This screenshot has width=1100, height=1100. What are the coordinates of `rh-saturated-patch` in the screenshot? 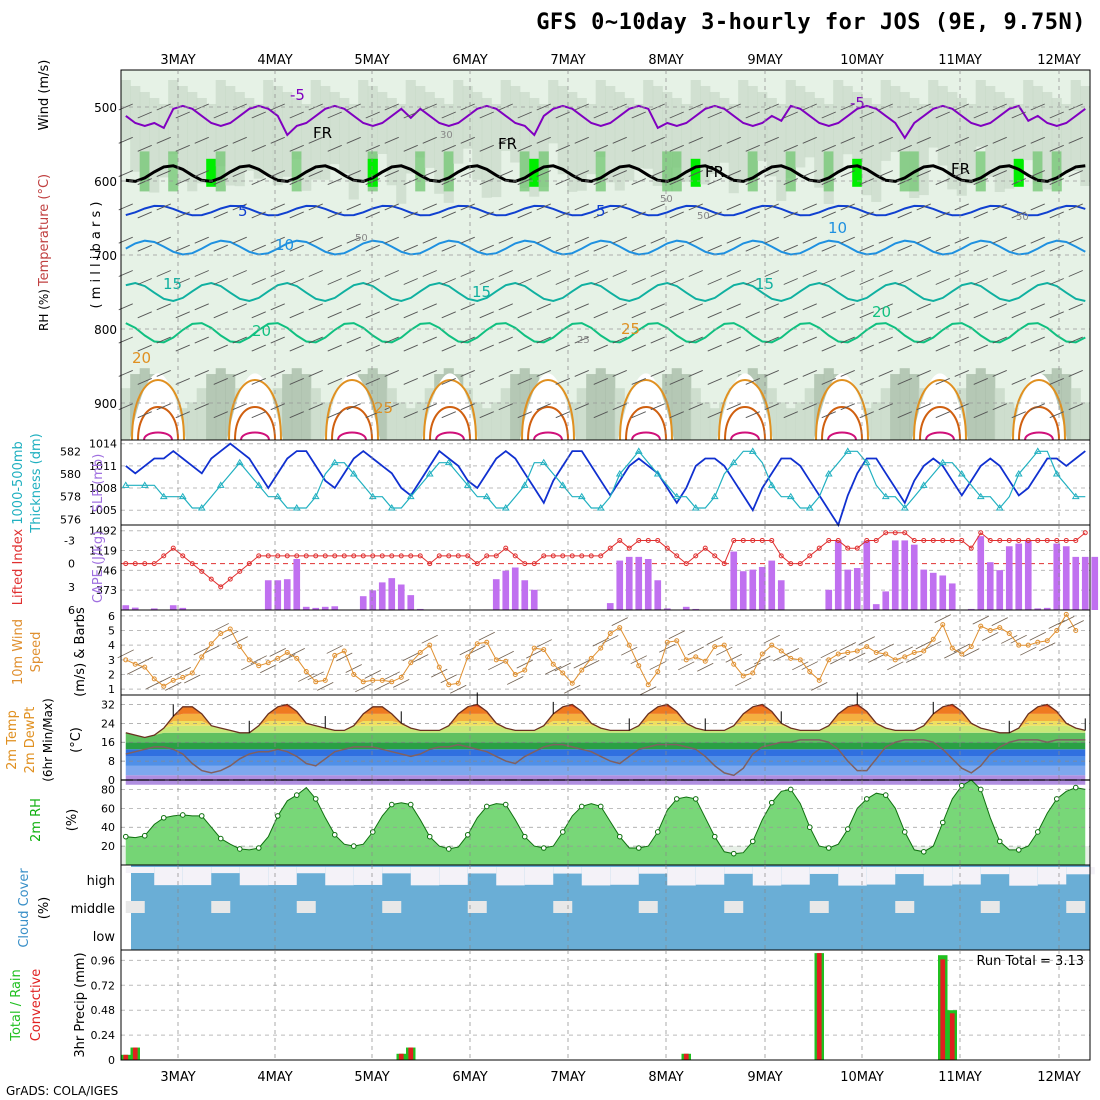 It's located at (1018, 172).